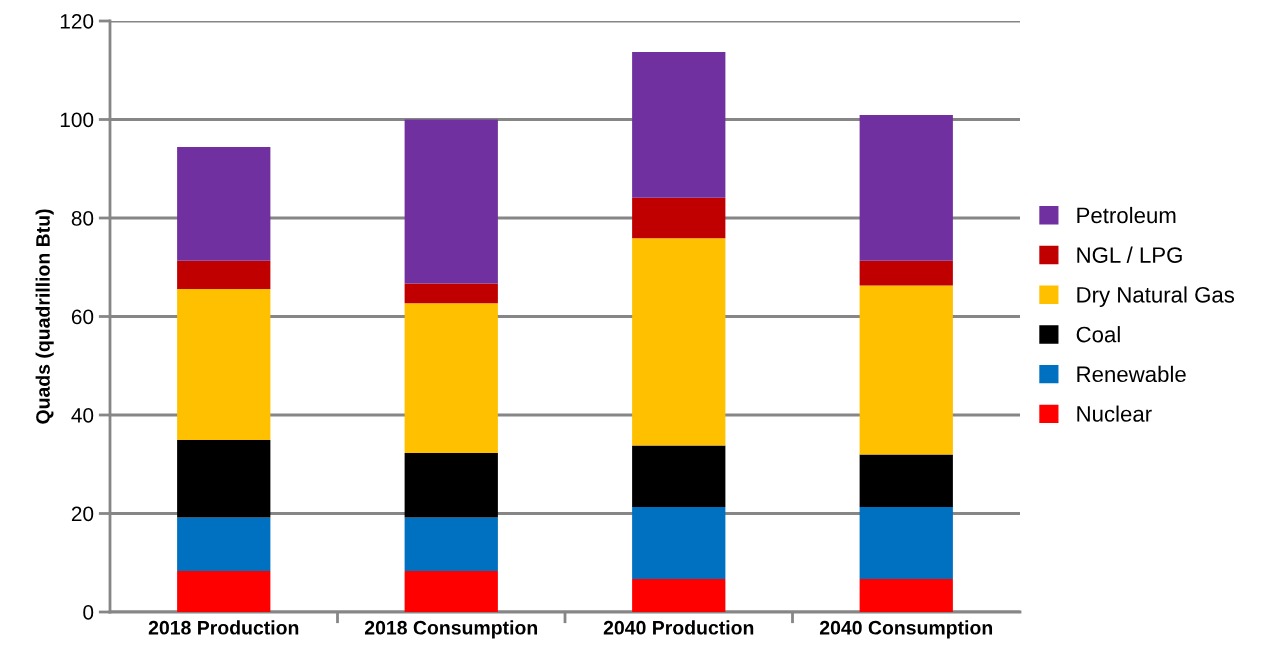  I want to click on x-tick-label: 2018 Production, so click(223, 627).